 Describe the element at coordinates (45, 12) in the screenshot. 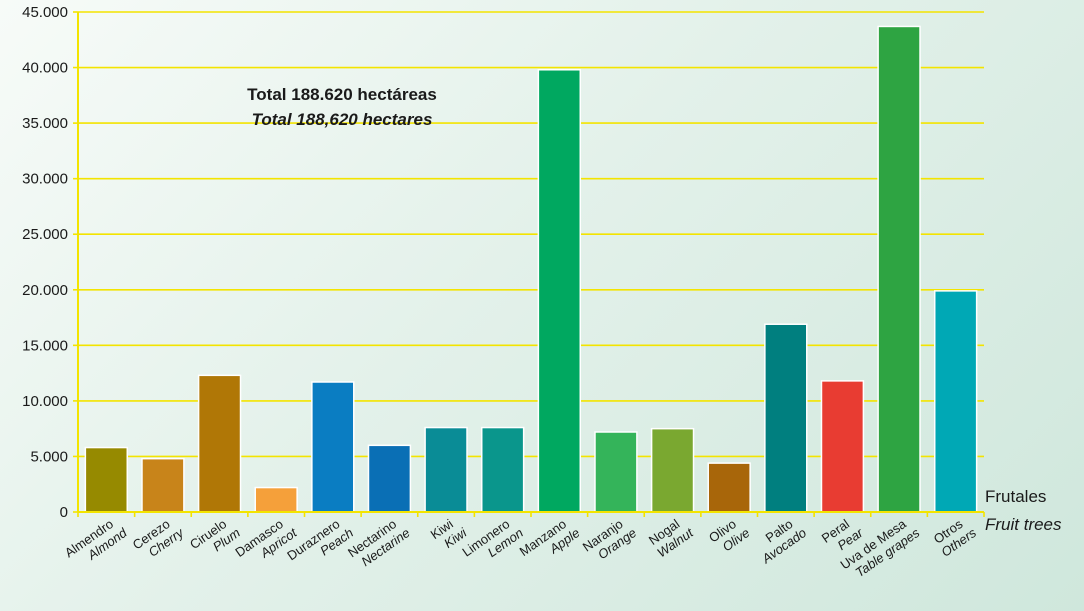

I see `y-tick-label: 45.000` at that location.